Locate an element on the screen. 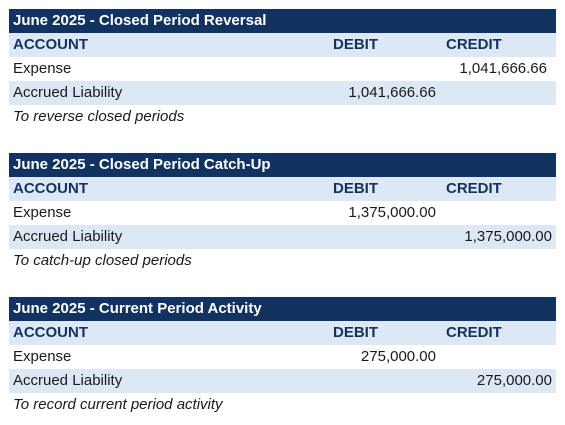  table-row: Expense 1,041,666.66 is located at coordinates (282, 69).